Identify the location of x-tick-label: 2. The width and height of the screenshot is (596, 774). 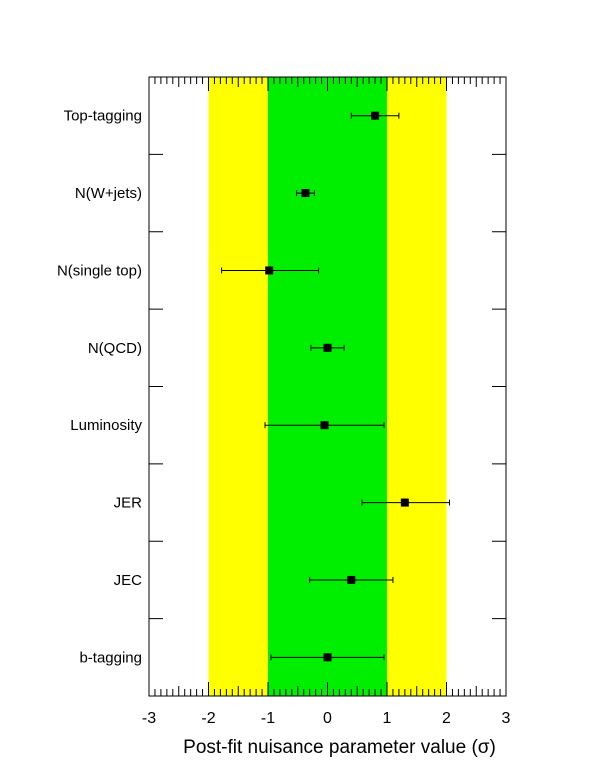
(446, 718).